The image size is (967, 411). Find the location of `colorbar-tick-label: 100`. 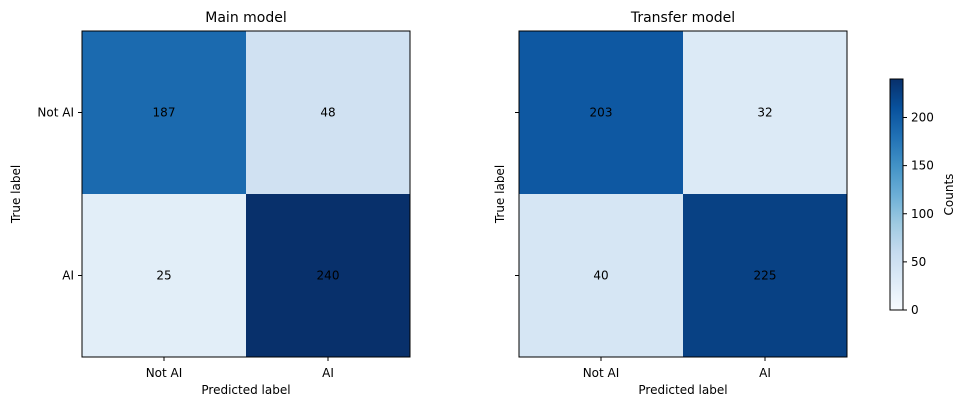

colorbar-tick-label: 100 is located at coordinates (922, 214).